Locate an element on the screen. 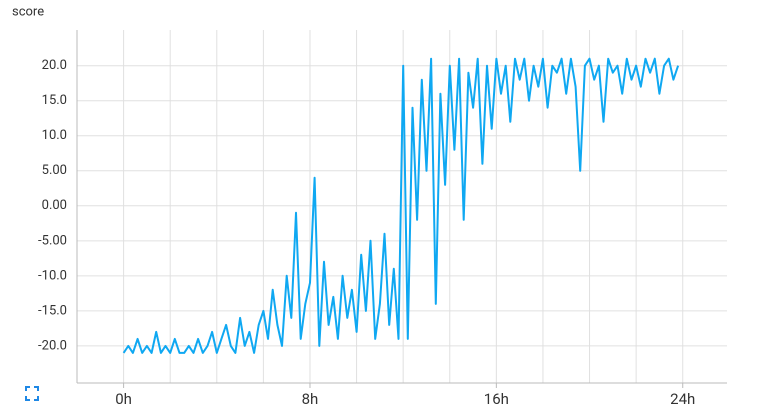 This screenshot has width=768, height=417. y-tick-label: 5.00 is located at coordinates (54, 170).